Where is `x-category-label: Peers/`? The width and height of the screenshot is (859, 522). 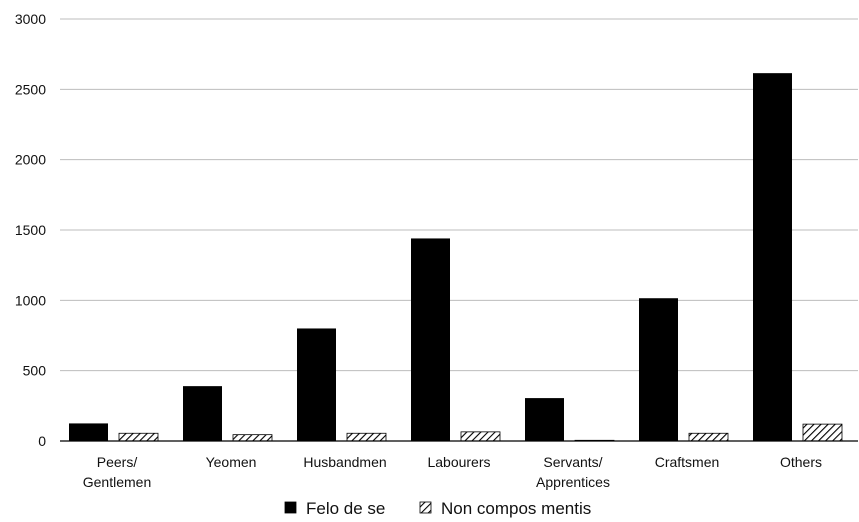 x-category-label: Peers/ is located at coordinates (117, 462).